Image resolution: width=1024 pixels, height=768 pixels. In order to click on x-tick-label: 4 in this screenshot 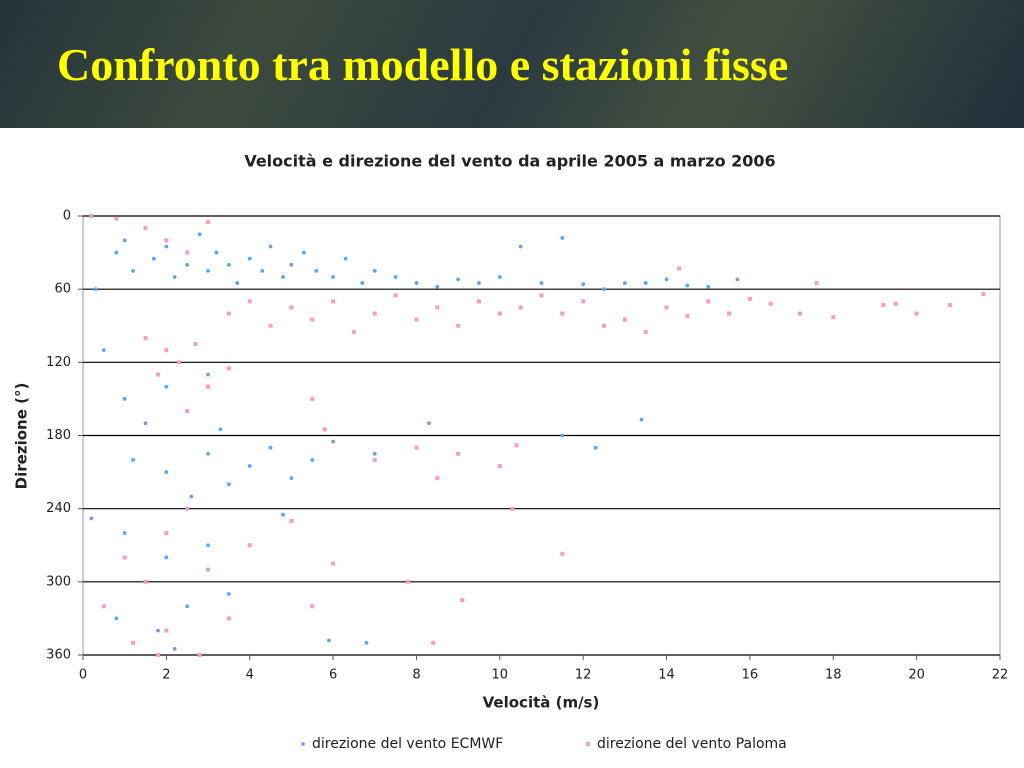, I will do `click(250, 675)`.